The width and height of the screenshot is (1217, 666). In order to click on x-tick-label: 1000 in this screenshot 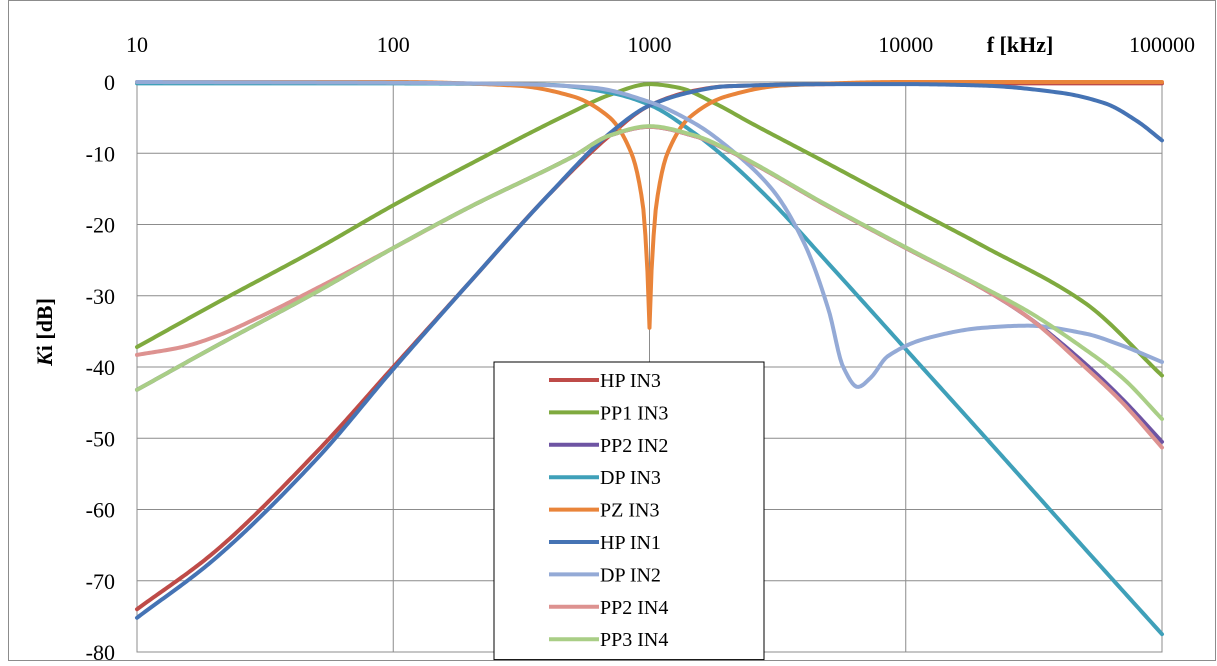, I will do `click(650, 44)`.